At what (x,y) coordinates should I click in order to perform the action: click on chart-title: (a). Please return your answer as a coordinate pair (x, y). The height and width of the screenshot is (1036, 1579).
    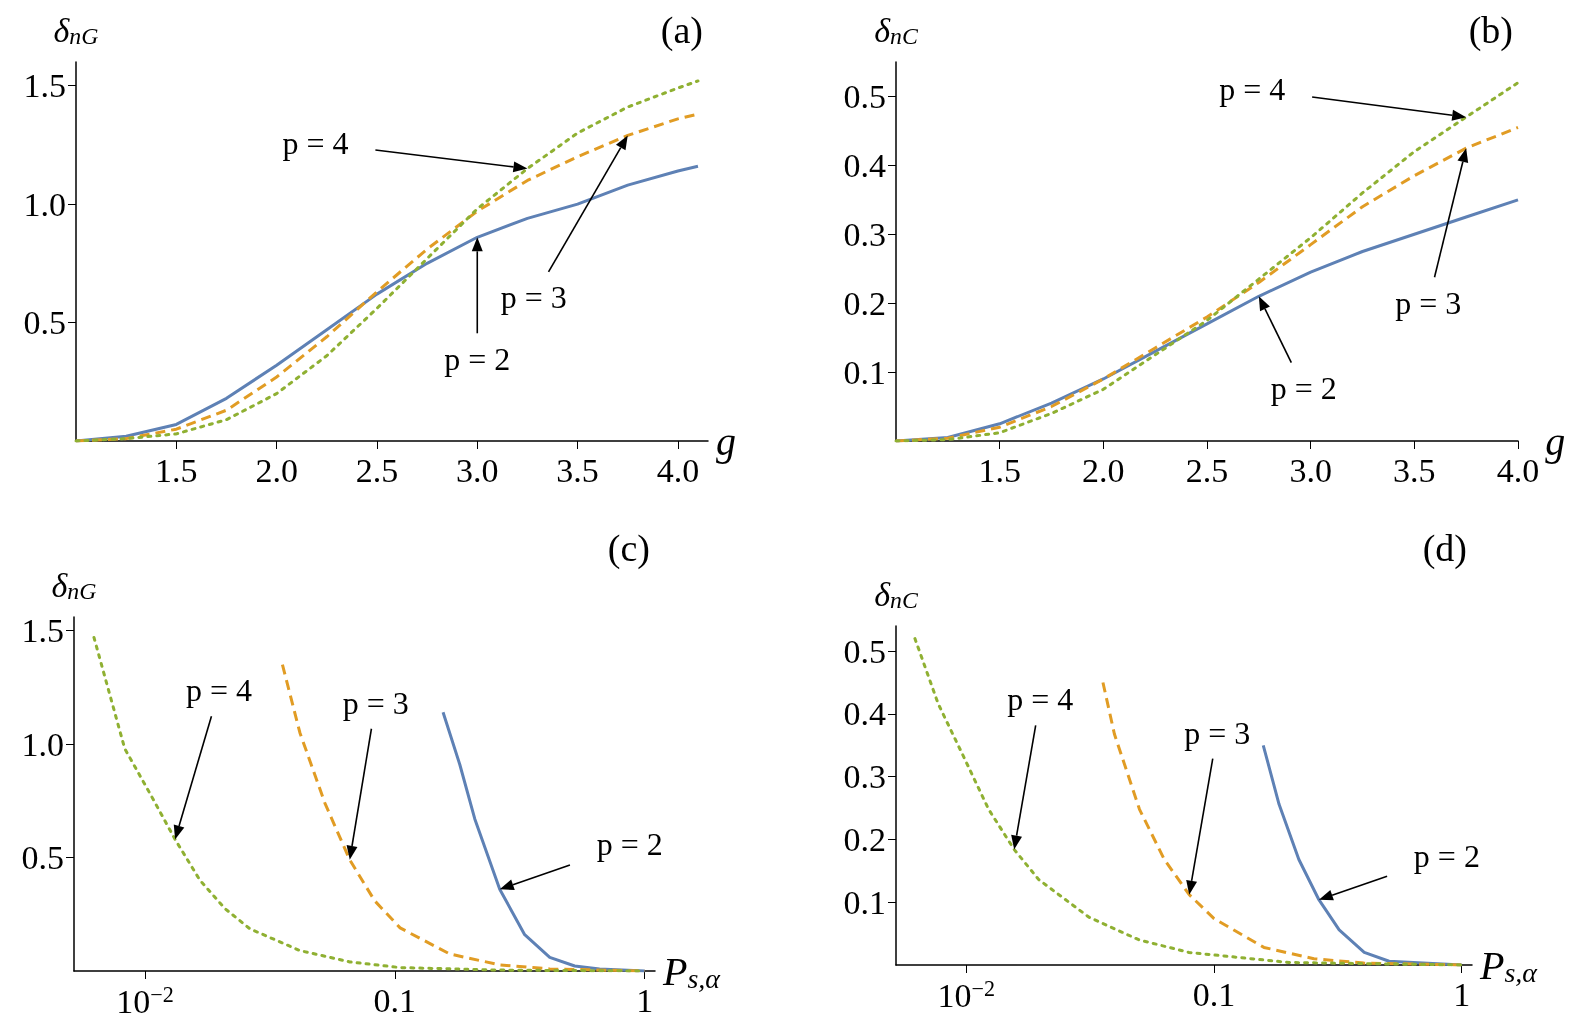
    Looking at the image, I should click on (682, 30).